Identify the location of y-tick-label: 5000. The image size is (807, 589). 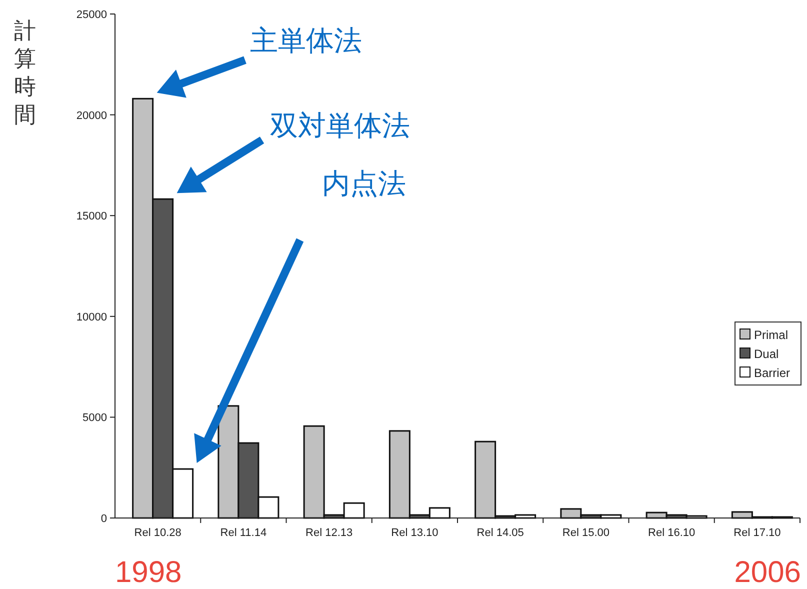
(94, 418).